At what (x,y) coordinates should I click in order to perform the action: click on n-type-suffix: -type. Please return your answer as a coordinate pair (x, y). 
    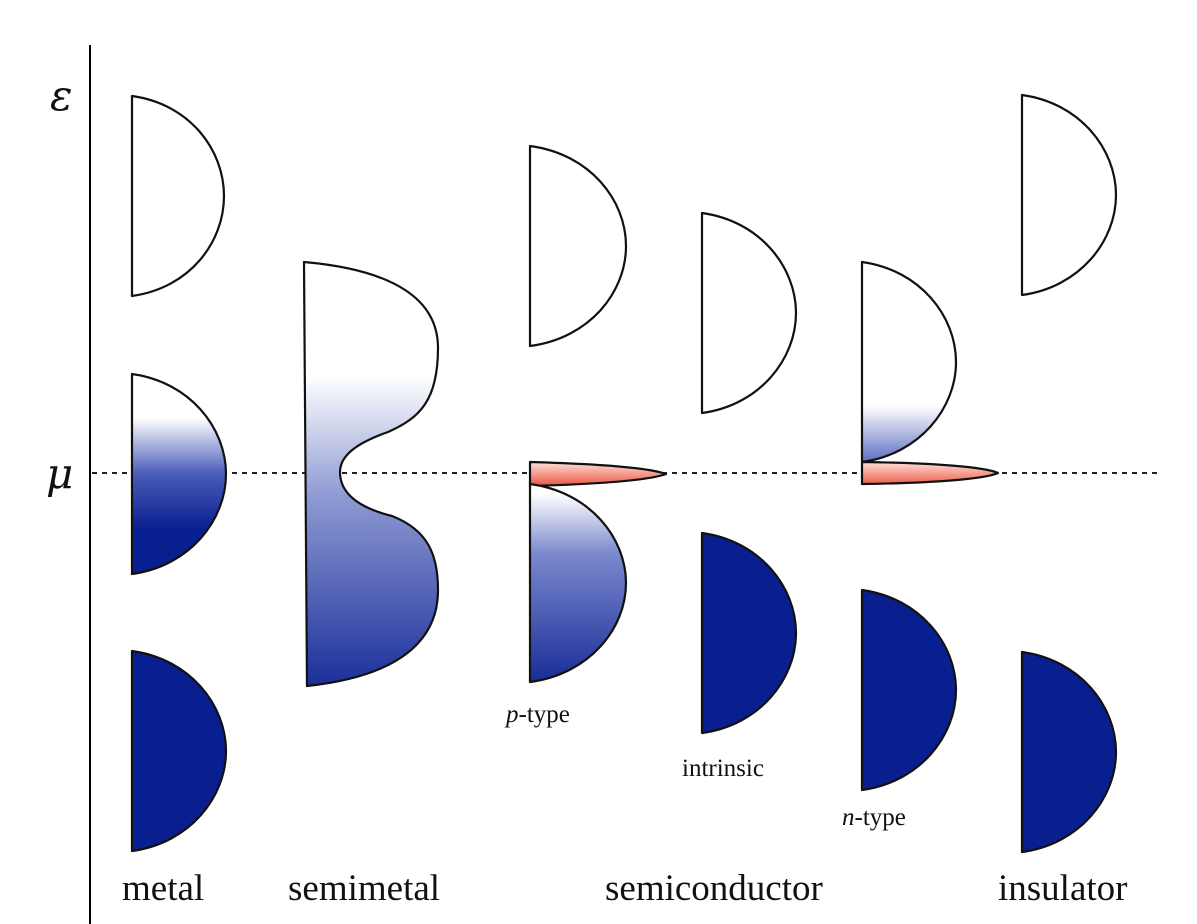
    Looking at the image, I should click on (880, 817).